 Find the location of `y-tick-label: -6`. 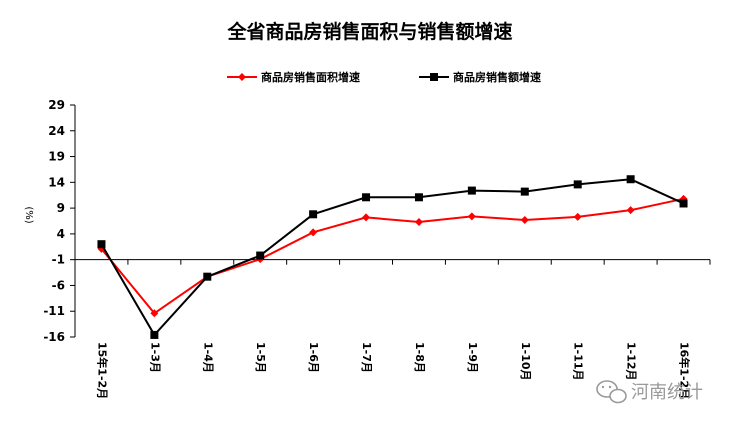

y-tick-label: -6 is located at coordinates (58, 285).